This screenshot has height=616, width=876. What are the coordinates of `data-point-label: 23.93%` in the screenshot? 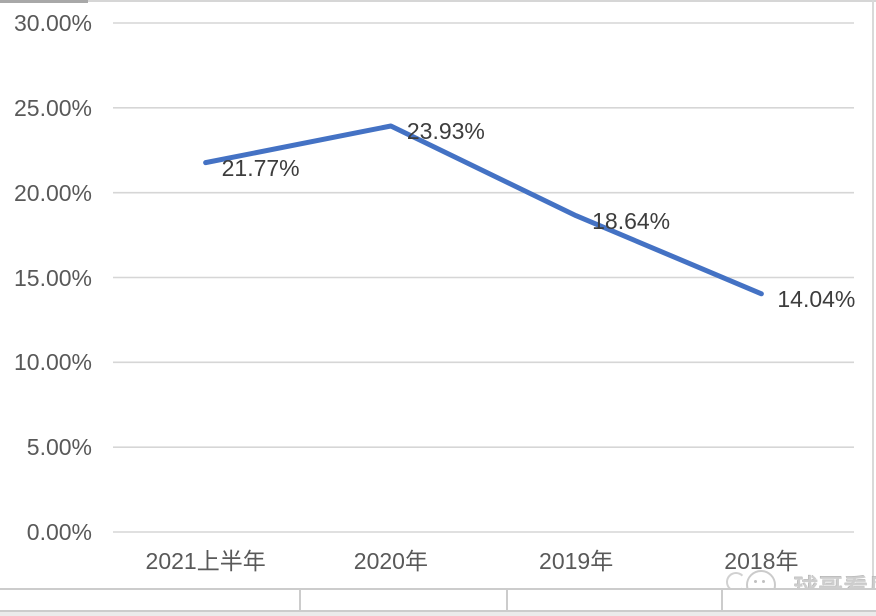 It's located at (445, 130).